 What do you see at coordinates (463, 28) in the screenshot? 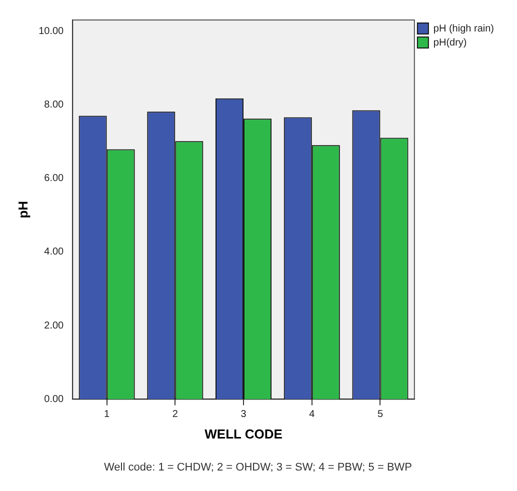
I see `legend-label: pH (high rain)` at bounding box center [463, 28].